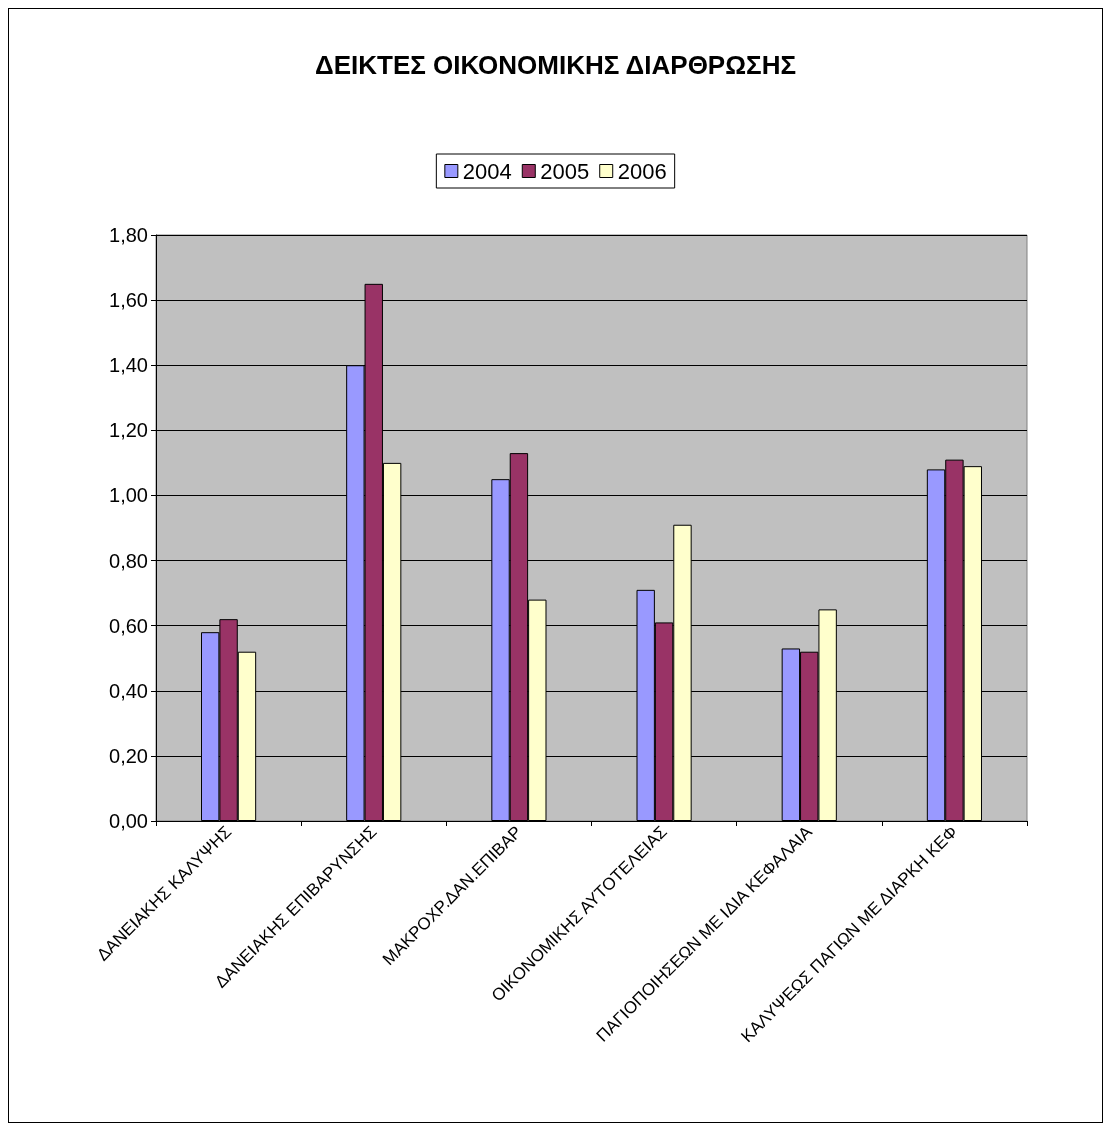 This screenshot has width=1111, height=1131. Describe the element at coordinates (128, 495) in the screenshot. I see `y-tick-label: 1,00` at that location.